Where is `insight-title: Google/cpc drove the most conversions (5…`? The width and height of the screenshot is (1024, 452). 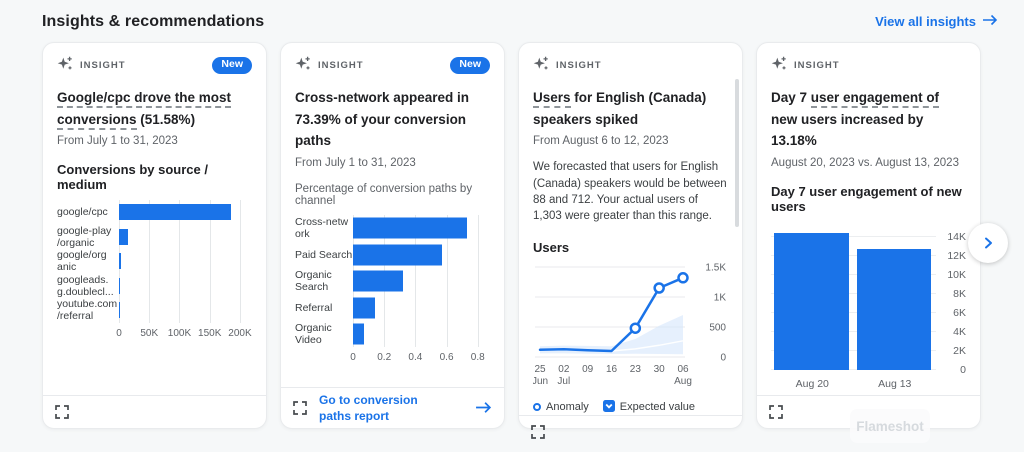
insight-title: Google/cpc drove the most conversions (5… is located at coordinates (154, 108).